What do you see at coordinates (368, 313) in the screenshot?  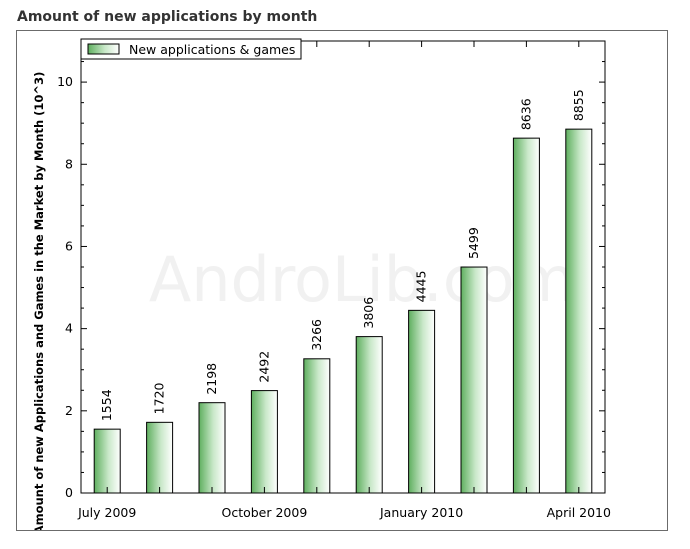 I see `bar-data-label: 3806` at bounding box center [368, 313].